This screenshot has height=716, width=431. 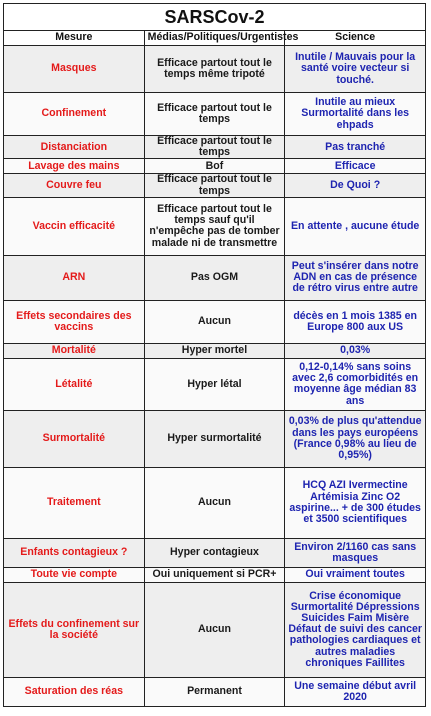 I want to click on cell-science: 0,03%, so click(x=355, y=350).